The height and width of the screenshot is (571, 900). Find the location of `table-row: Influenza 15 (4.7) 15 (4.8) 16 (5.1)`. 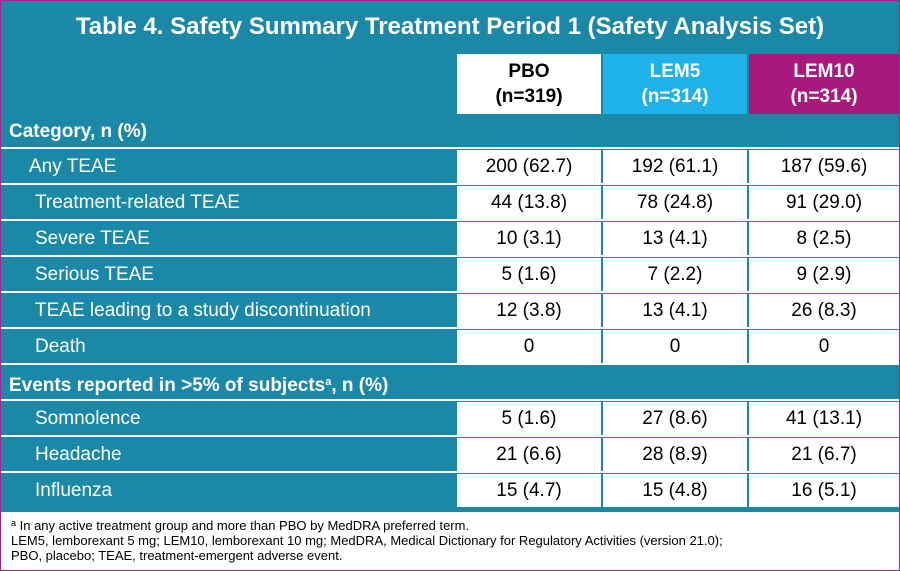

table-row: Influenza 15 (4.7) 15 (4.8) 16 (5.1) is located at coordinates (450, 492).